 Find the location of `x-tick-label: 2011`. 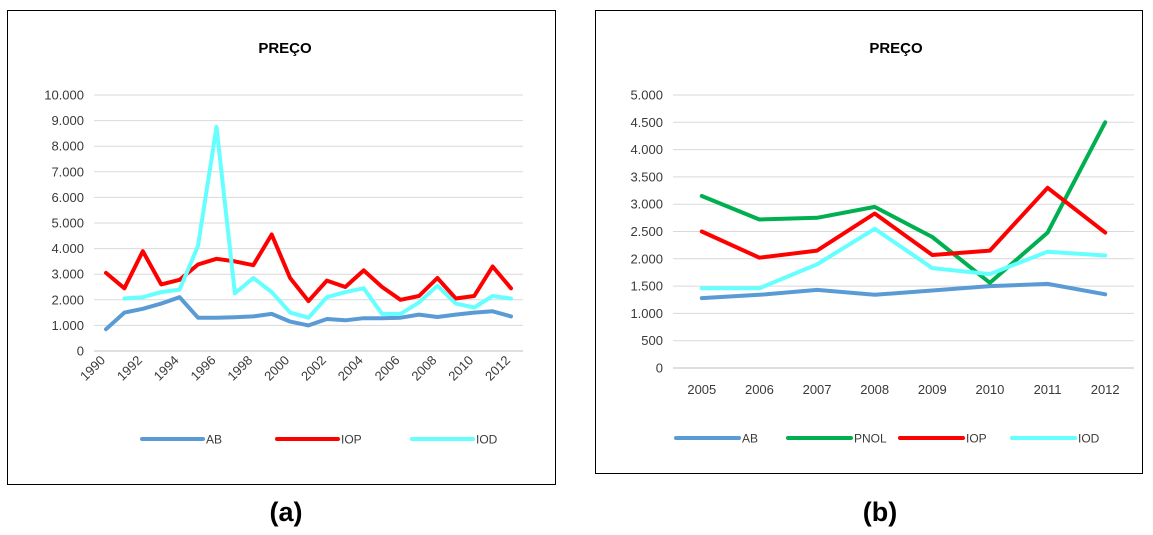

x-tick-label: 2011 is located at coordinates (1048, 389).